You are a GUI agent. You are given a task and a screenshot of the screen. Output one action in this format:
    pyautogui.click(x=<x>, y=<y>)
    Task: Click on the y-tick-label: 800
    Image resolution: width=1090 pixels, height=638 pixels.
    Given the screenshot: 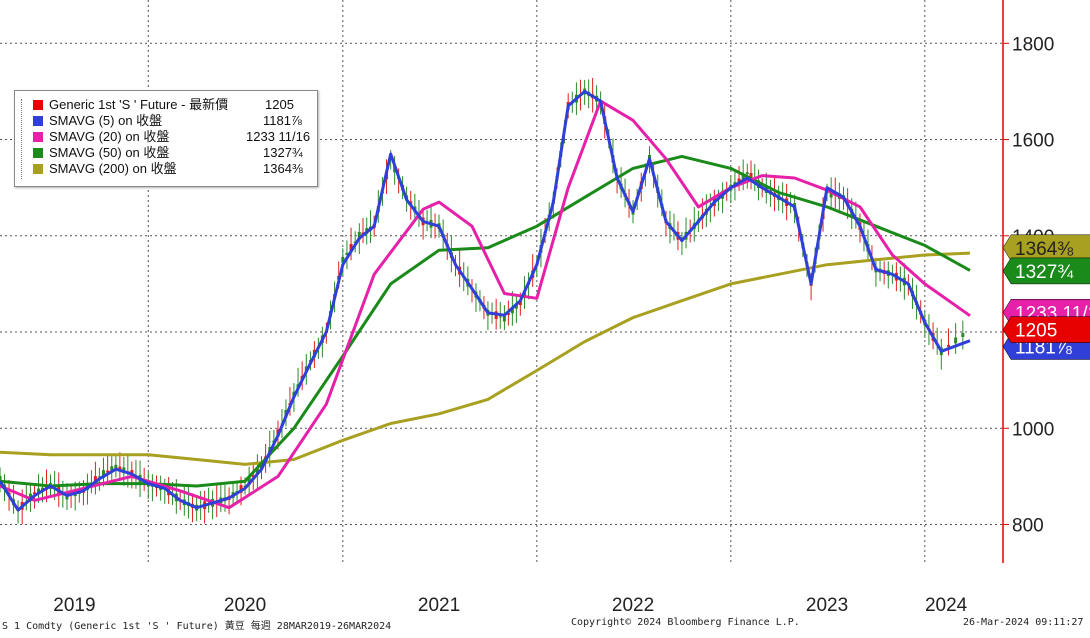 What is the action you would take?
    pyautogui.click(x=1028, y=526)
    